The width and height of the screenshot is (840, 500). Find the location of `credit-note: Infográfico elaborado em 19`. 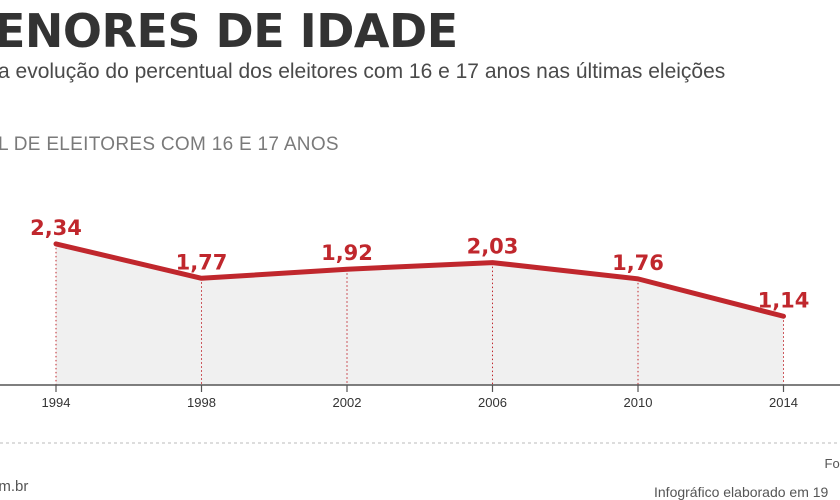

credit-note: Infográfico elaborado em 19 is located at coordinates (741, 492).